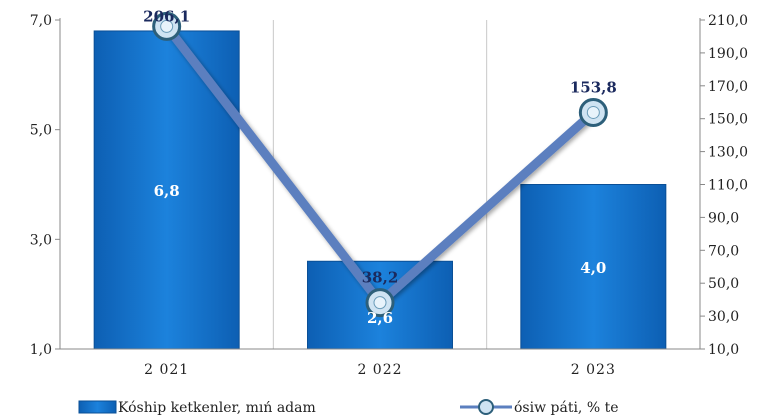 The width and height of the screenshot is (770, 419). What do you see at coordinates (217, 408) in the screenshot?
I see `legend-bar-label: Kóship ketkenler, mıń adam` at bounding box center [217, 408].